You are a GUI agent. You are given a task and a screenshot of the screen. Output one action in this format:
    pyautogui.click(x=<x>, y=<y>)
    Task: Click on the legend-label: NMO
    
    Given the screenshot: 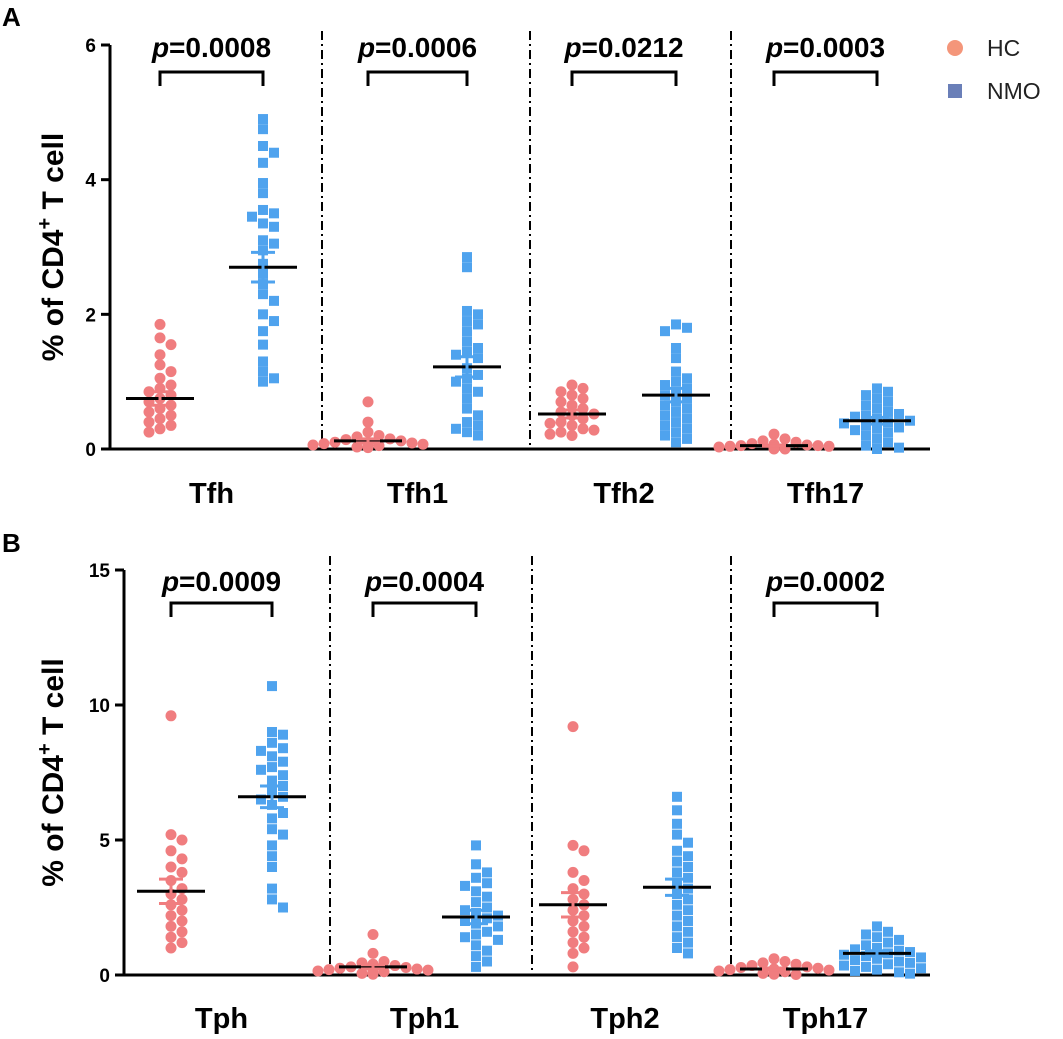 What is the action you would take?
    pyautogui.click(x=1014, y=91)
    